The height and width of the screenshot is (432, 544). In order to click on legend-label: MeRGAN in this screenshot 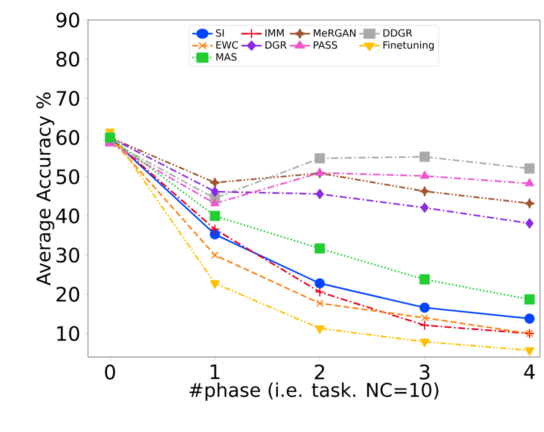, I will do `click(335, 33)`.